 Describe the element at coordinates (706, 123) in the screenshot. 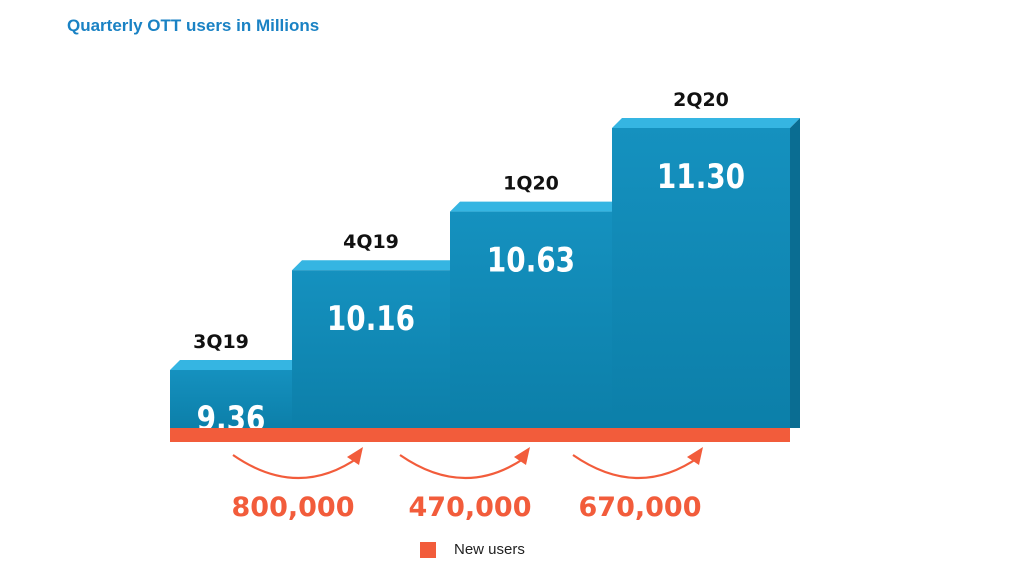

I see `bar-top-2q20` at that location.